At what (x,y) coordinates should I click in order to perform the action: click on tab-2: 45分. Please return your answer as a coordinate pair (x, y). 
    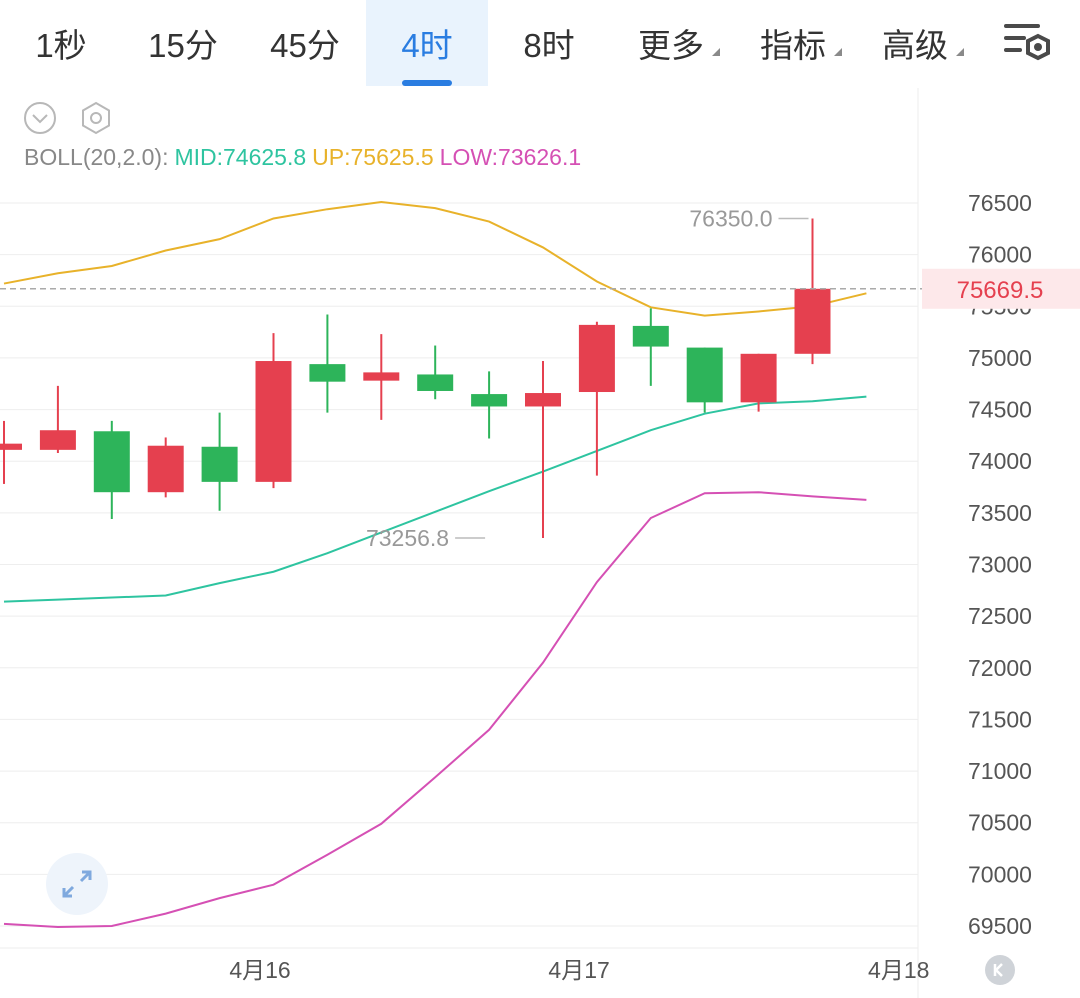
    Looking at the image, I should click on (305, 43).